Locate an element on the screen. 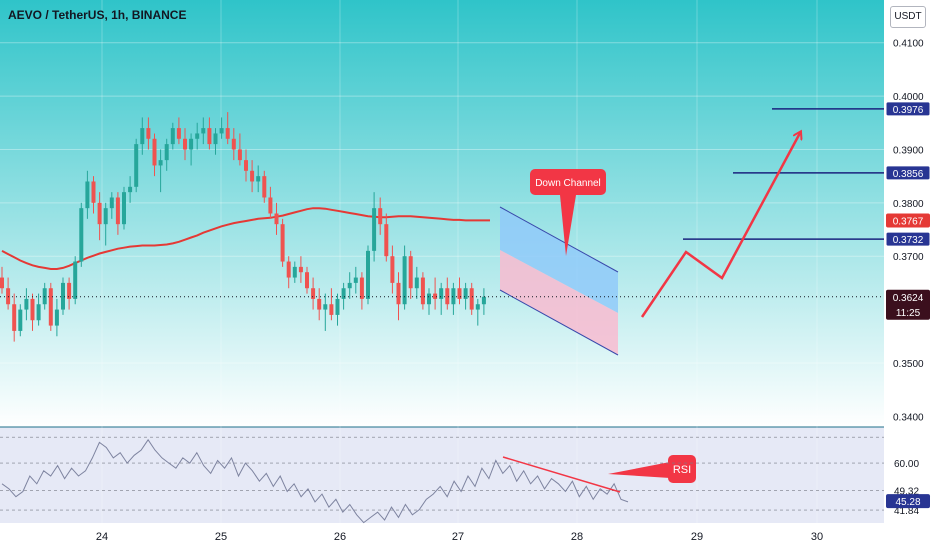 This screenshot has width=932, height=550. down-channel is located at coordinates (559, 281).